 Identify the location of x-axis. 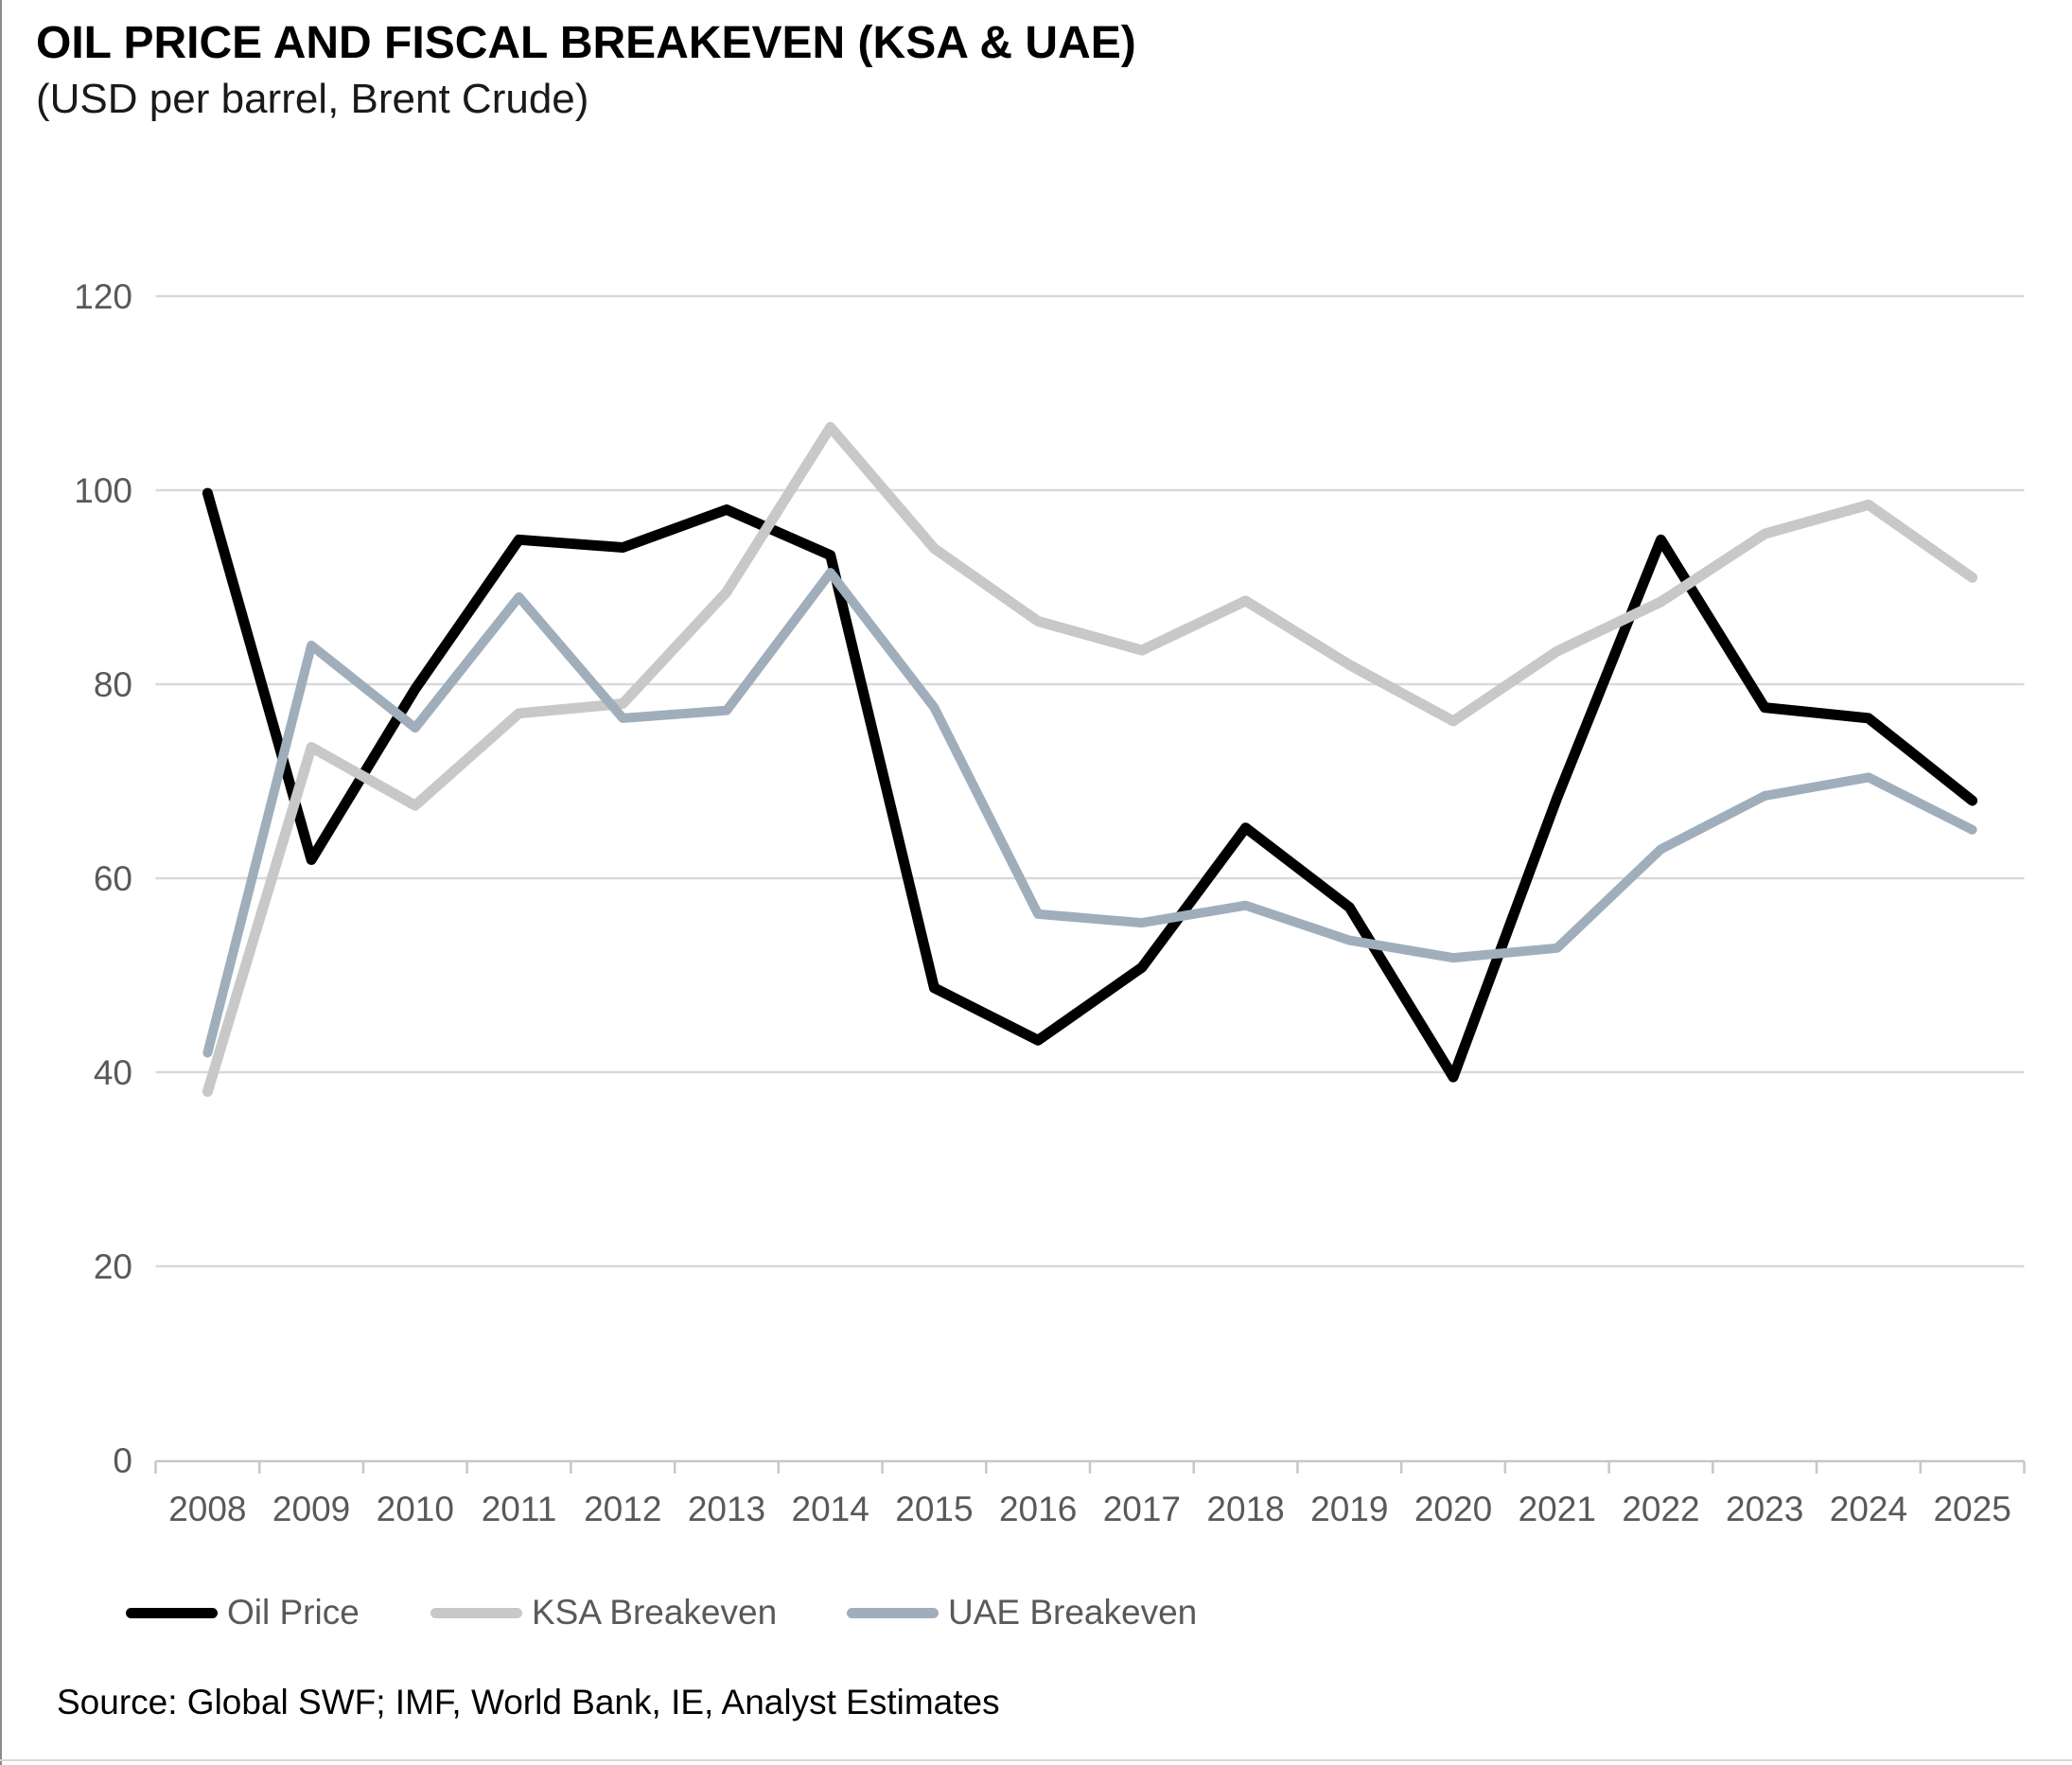
(1090, 1466).